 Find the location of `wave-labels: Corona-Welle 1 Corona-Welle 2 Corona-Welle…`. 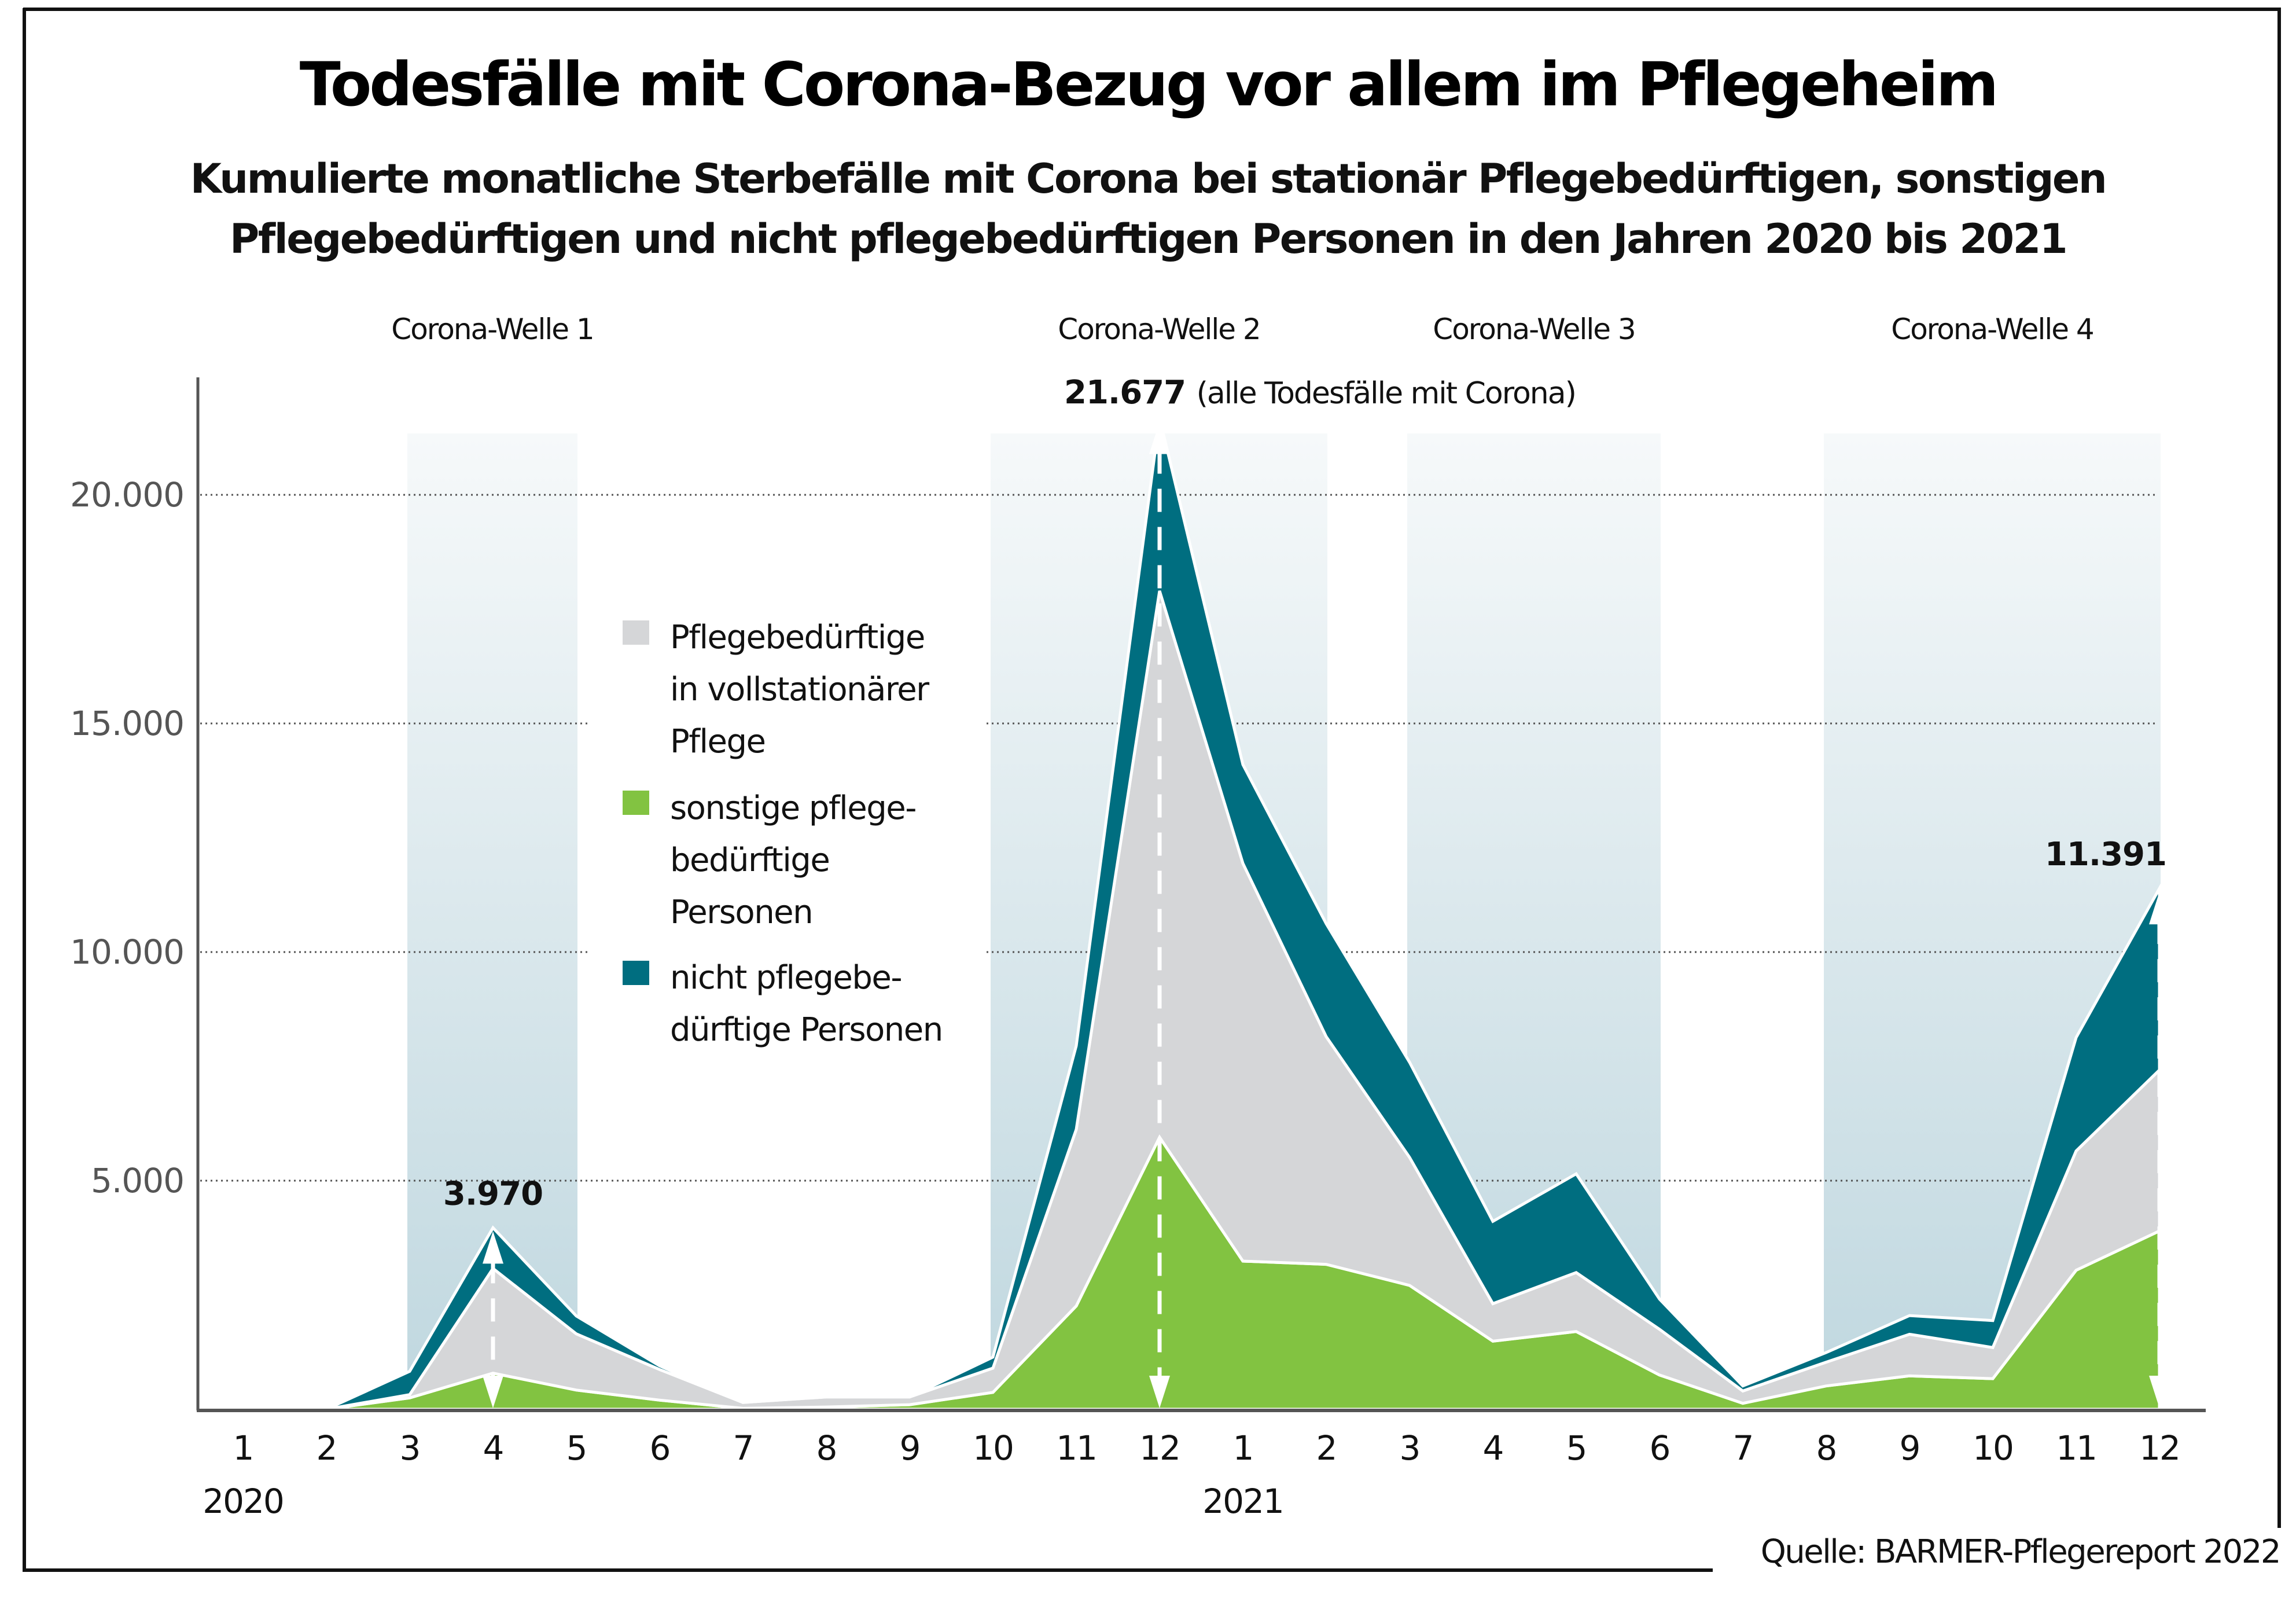

wave-labels: Corona-Welle 1 Corona-Welle 2 Corona-Welle… is located at coordinates (1242, 329).